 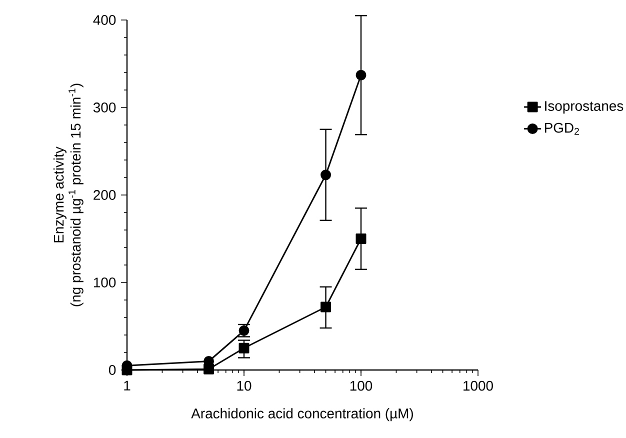 I want to click on x-tick-label: 100, so click(x=361, y=385).